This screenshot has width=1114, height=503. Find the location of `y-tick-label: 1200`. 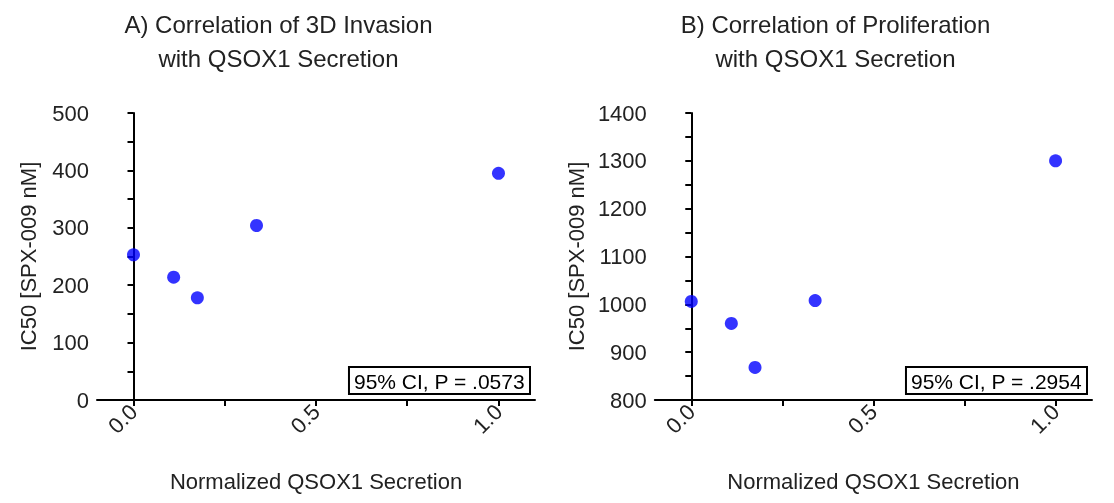

y-tick-label: 1200 is located at coordinates (622, 209).